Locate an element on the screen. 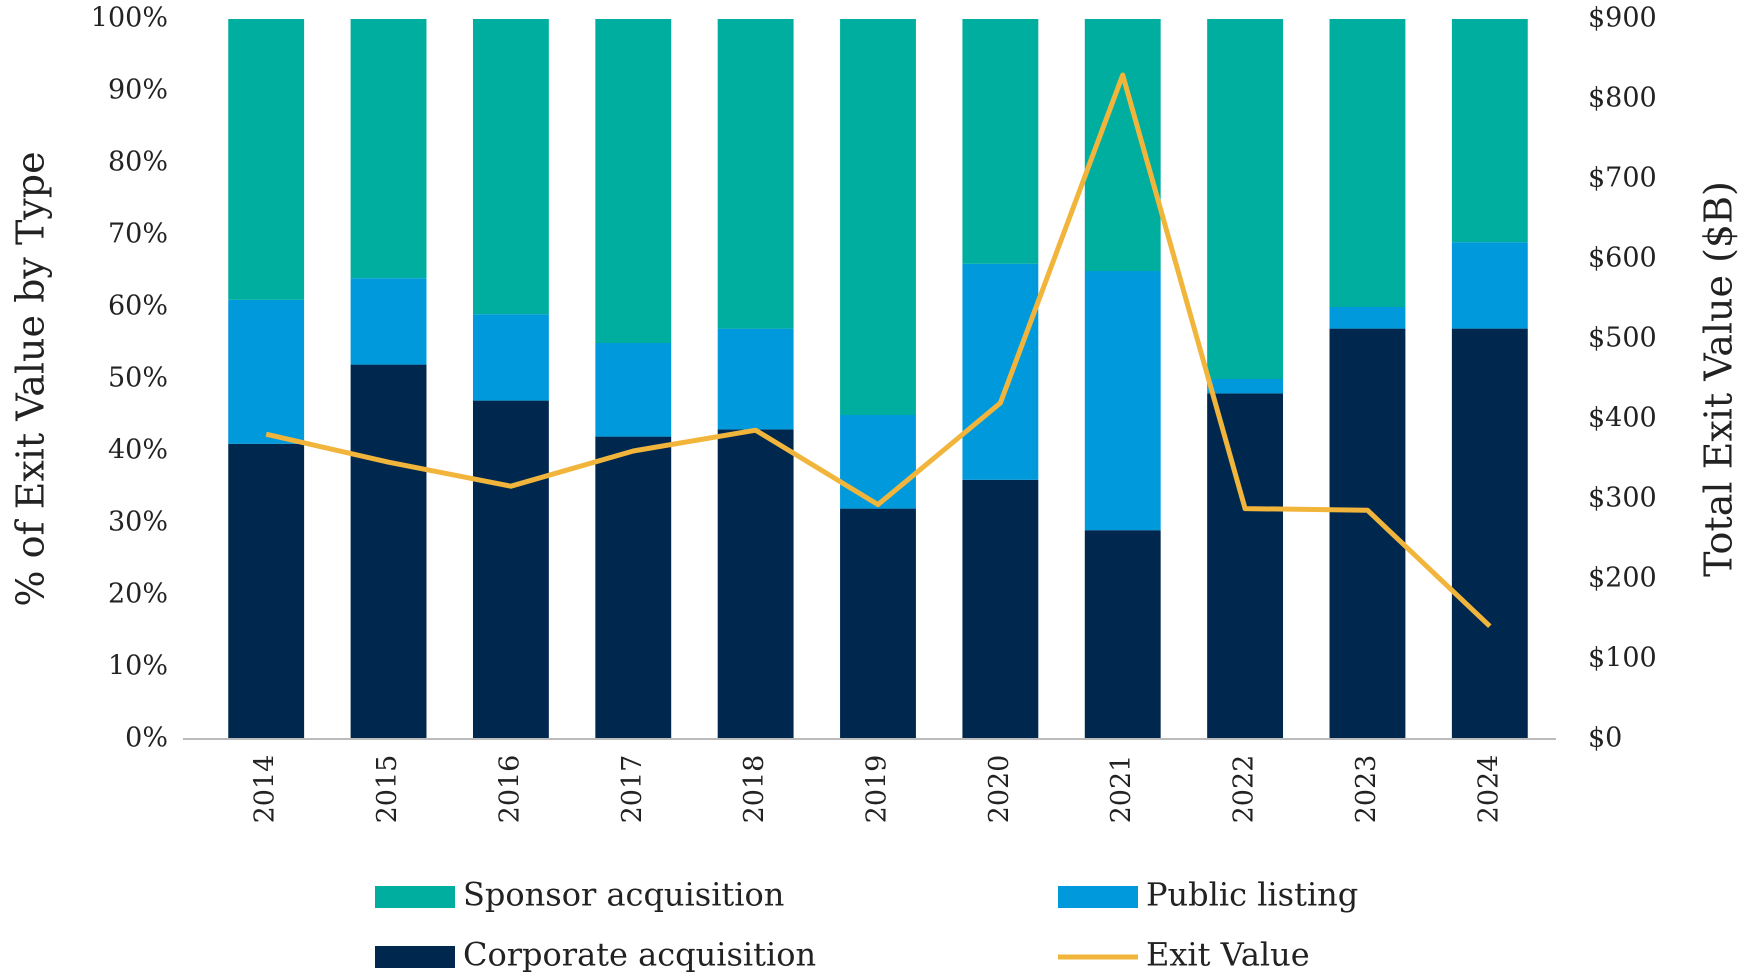  y-tick-label: 100% is located at coordinates (129, 18).